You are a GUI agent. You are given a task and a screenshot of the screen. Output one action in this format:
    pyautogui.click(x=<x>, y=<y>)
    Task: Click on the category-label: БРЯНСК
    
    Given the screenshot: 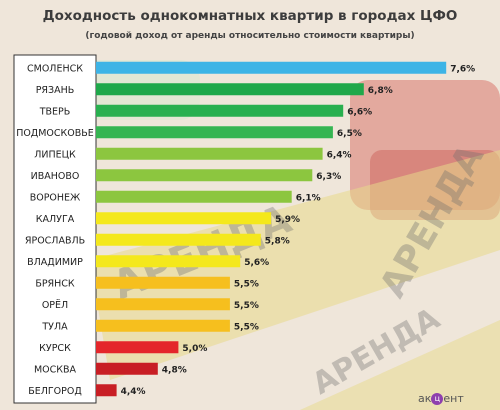 What is the action you would take?
    pyautogui.click(x=55, y=283)
    